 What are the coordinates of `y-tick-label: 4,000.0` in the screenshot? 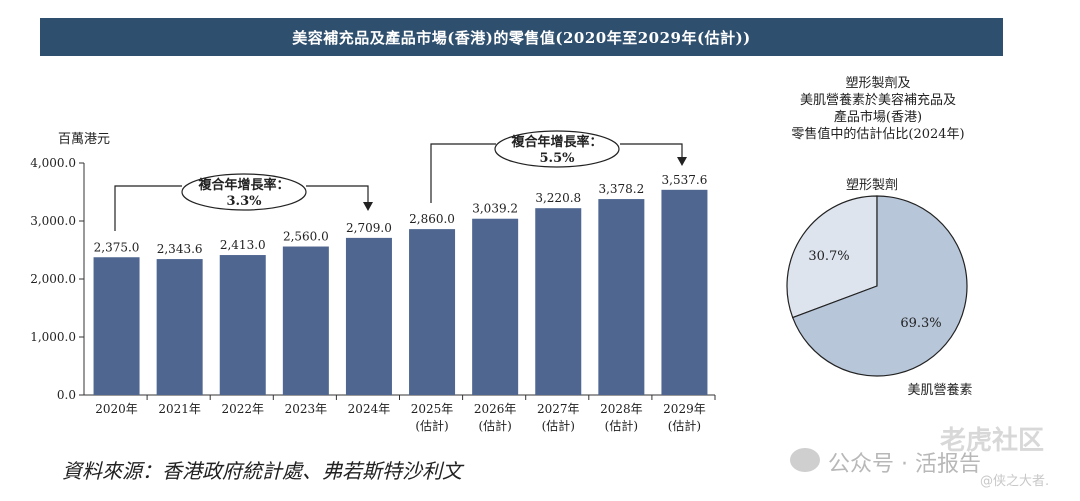 It's located at (53, 163).